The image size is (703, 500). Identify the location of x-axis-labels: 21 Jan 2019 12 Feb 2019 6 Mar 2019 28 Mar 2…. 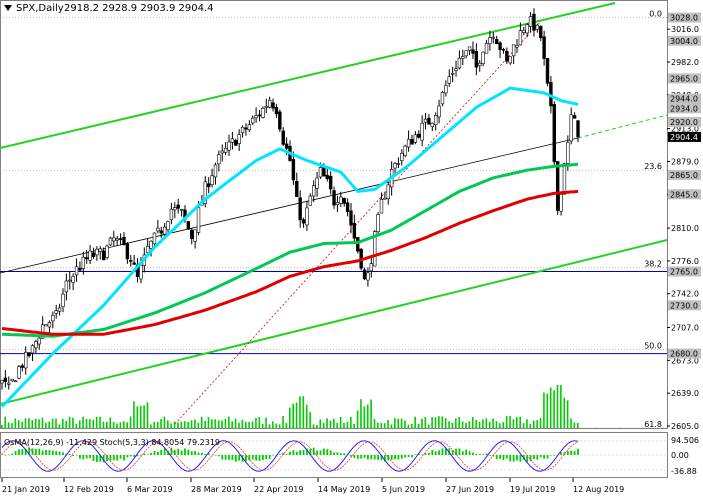
(312, 486).